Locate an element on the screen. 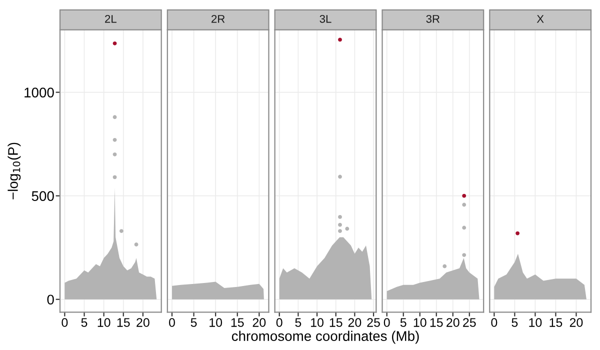 This screenshot has width=600, height=350. y-tick-label: 1000 is located at coordinates (39, 93).